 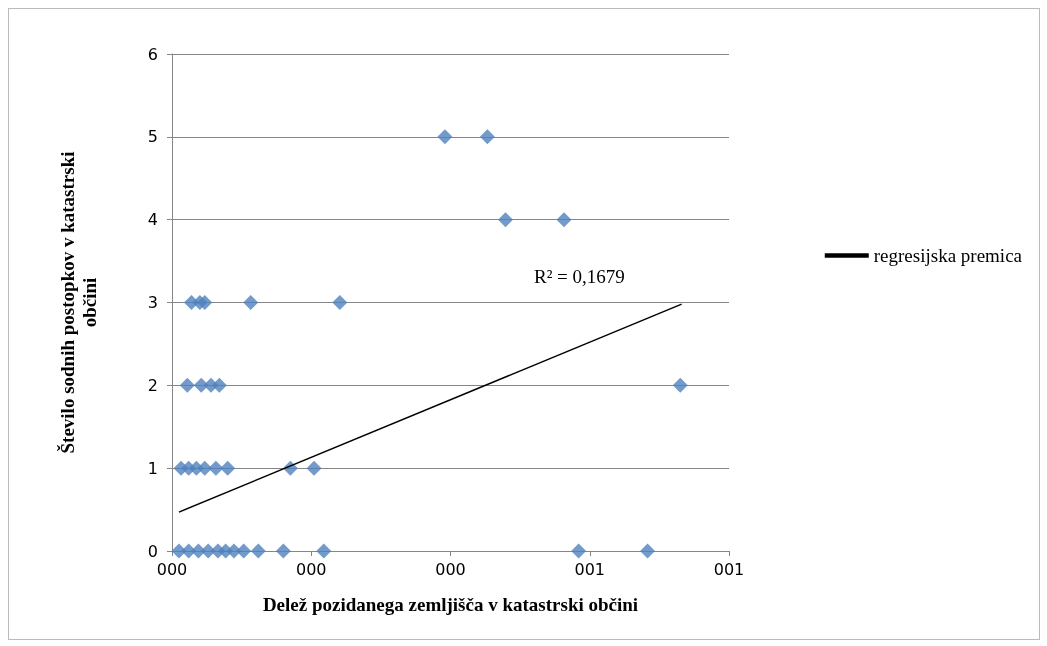 I want to click on y-tick-label: 6, so click(x=152, y=54).